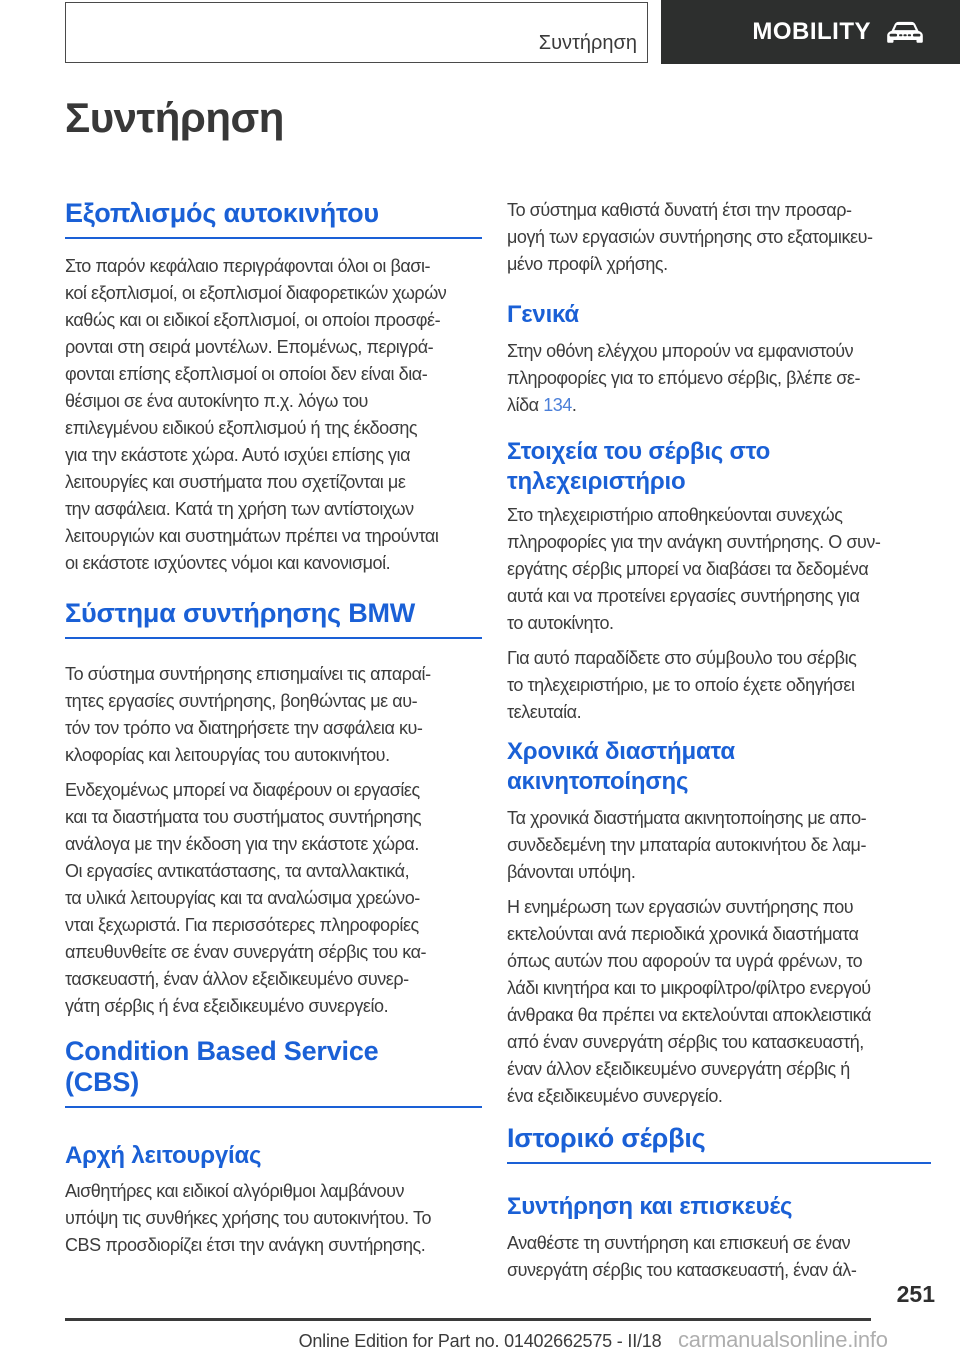 This screenshot has width=960, height=1362. I want to click on heading-service-history: Ιστορικό σέρβις, so click(719, 1143).